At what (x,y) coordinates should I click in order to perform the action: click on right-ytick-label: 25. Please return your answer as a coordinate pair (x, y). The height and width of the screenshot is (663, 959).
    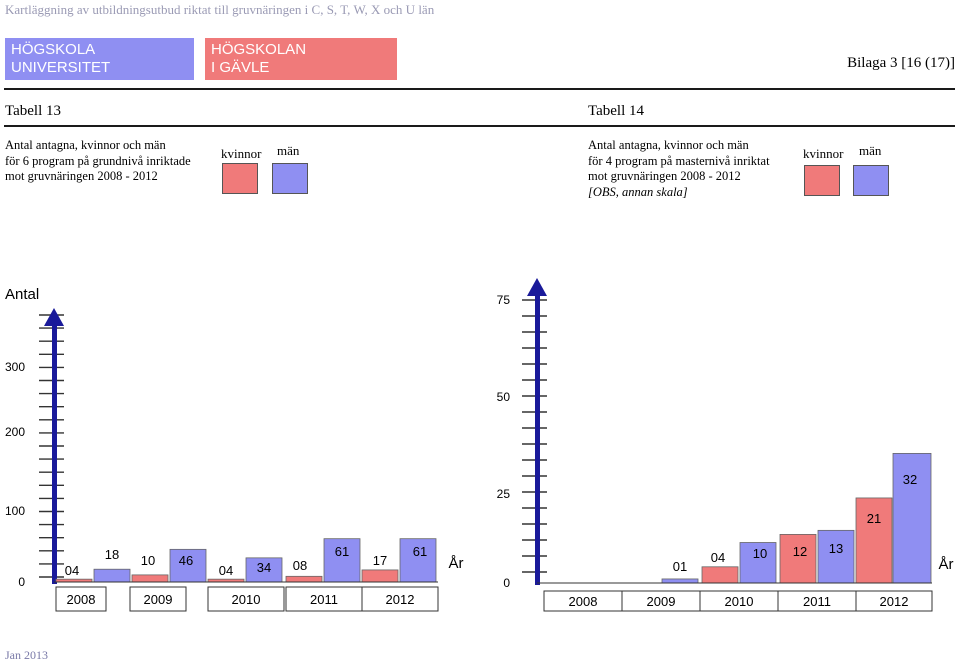
    Looking at the image, I should click on (504, 494).